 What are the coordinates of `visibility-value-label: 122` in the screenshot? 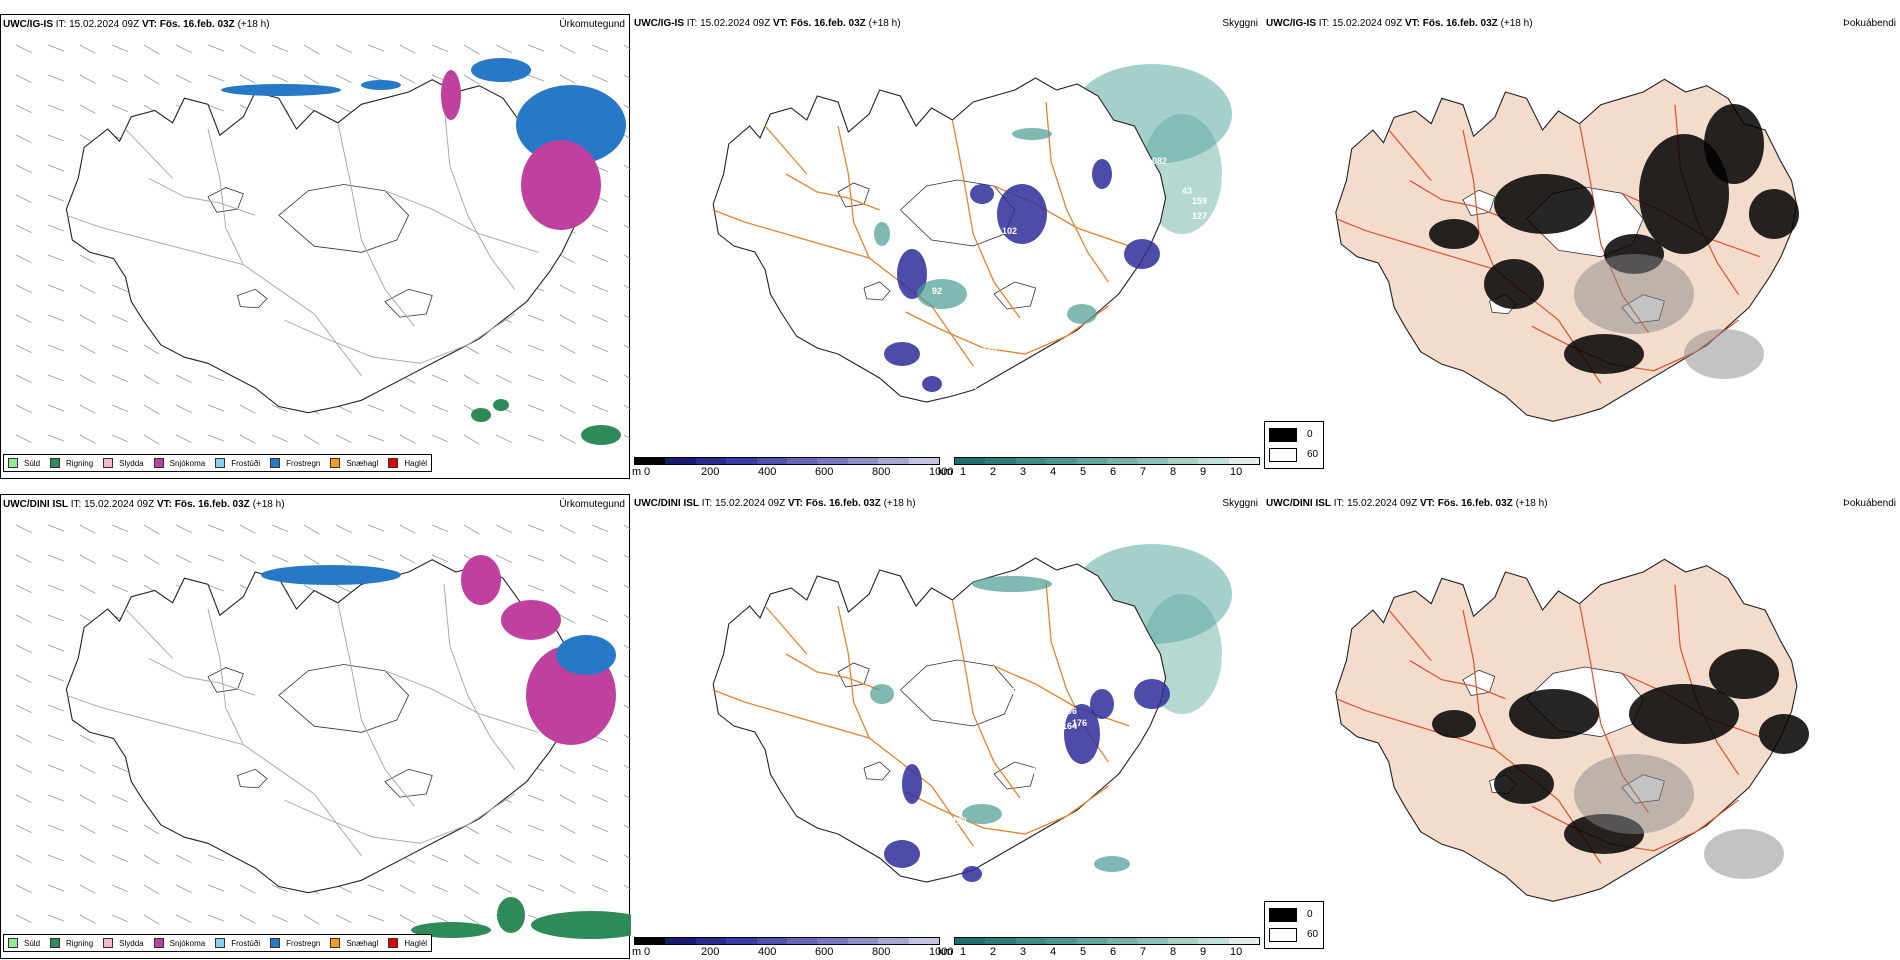 It's located at (959, 821).